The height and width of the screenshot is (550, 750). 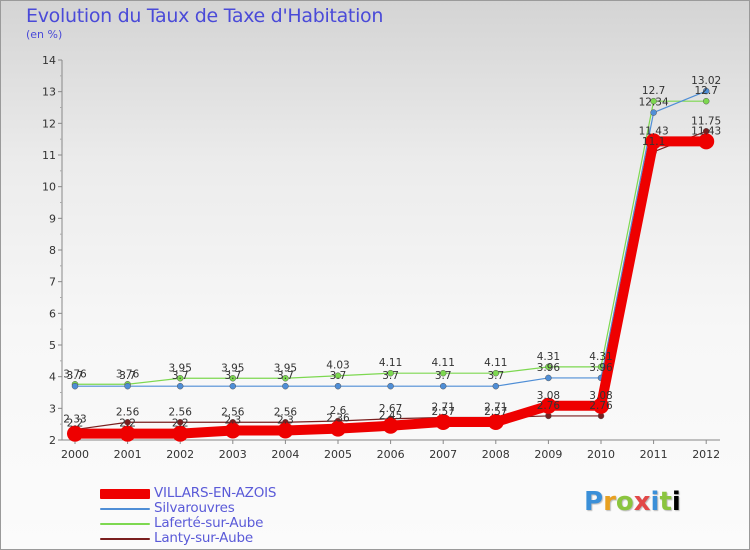 What do you see at coordinates (443, 412) in the screenshot?
I see `data-label: 2.57` at bounding box center [443, 412].